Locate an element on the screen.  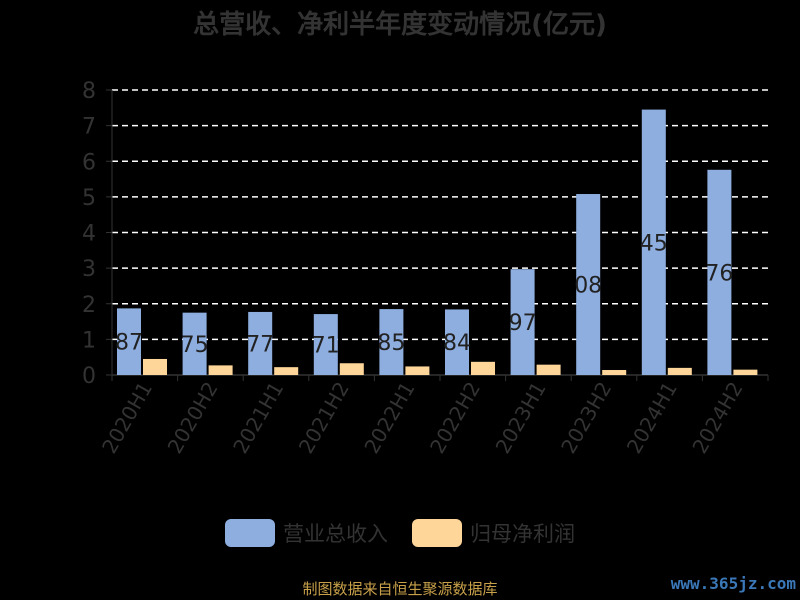
x-tick-label: 2021H1 is located at coordinates (258, 418).